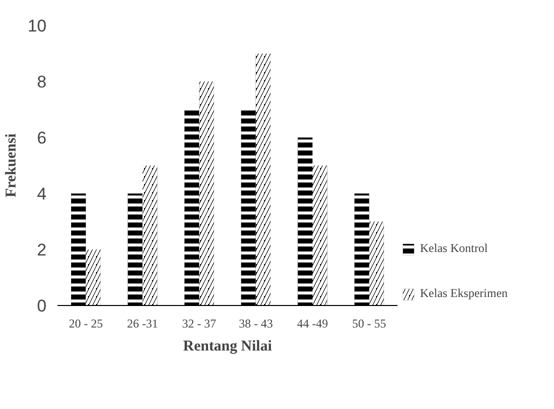 This screenshot has height=409, width=554. I want to click on x-tick-label: 44 -49, so click(312, 323).